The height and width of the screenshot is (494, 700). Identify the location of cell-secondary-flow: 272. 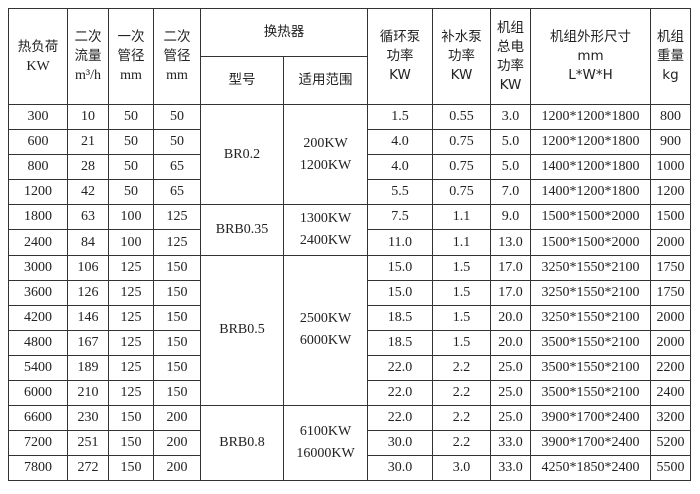
(88, 468).